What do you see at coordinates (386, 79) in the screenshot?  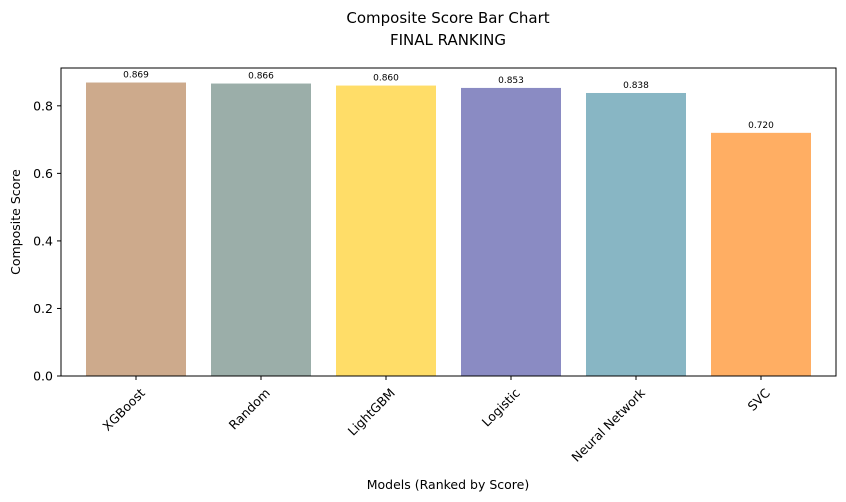 I see `data-label: 0.860` at bounding box center [386, 79].